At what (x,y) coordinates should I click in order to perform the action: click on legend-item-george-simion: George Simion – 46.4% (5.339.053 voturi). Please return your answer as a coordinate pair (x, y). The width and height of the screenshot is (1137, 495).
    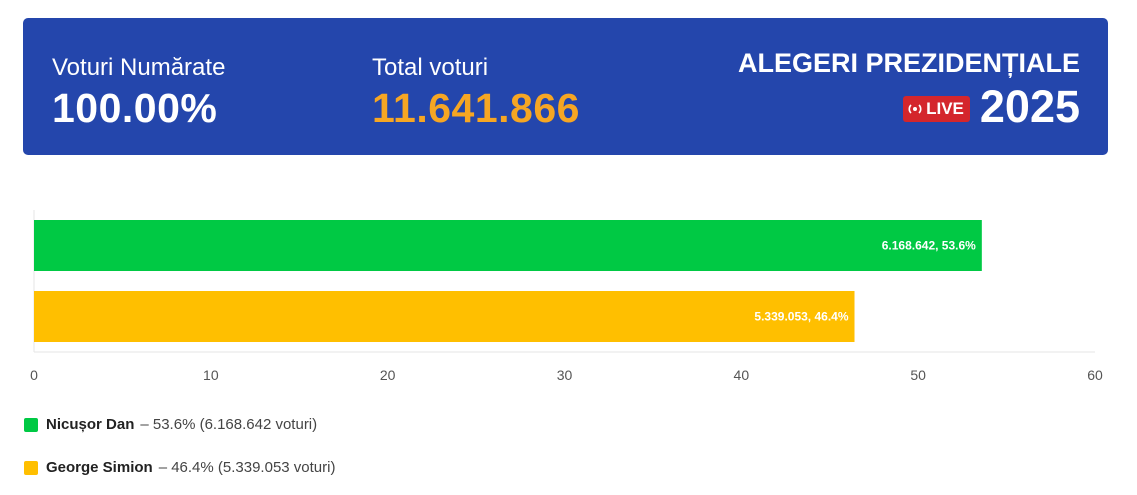
    Looking at the image, I should click on (179, 467).